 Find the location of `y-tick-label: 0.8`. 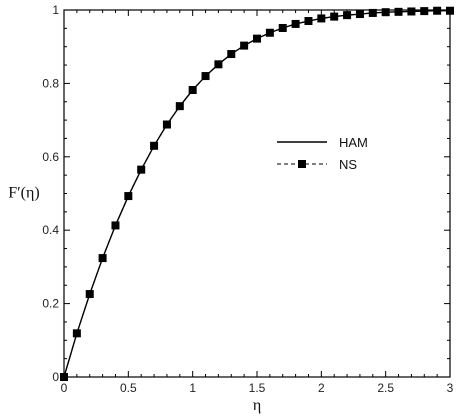

y-tick-label: 0.8 is located at coordinates (50, 83).